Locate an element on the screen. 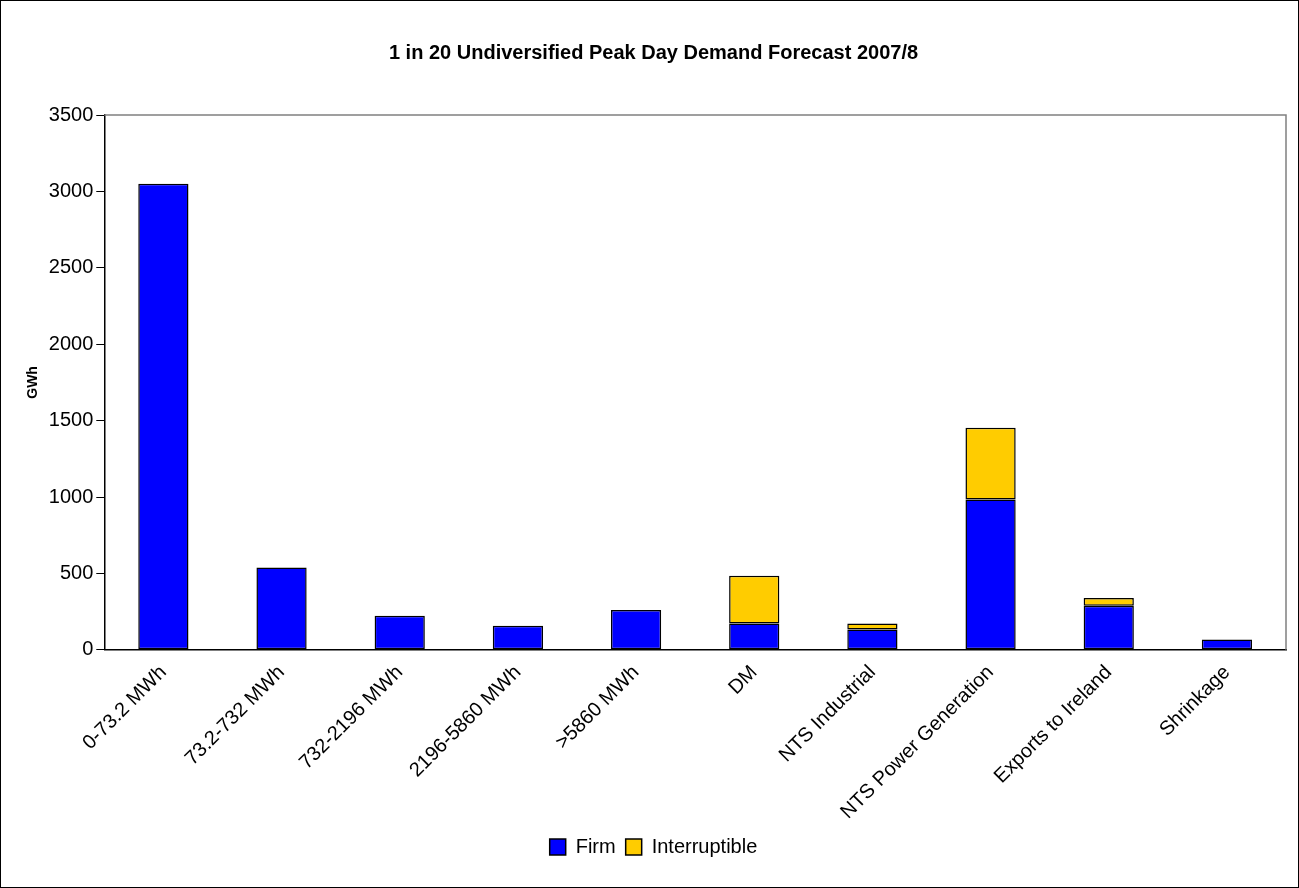 The image size is (1299, 888). y-tick-label: 0 is located at coordinates (88, 648).